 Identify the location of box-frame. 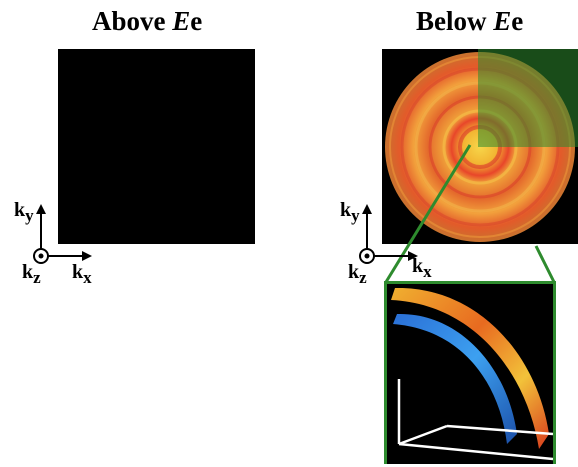
(475, 420).